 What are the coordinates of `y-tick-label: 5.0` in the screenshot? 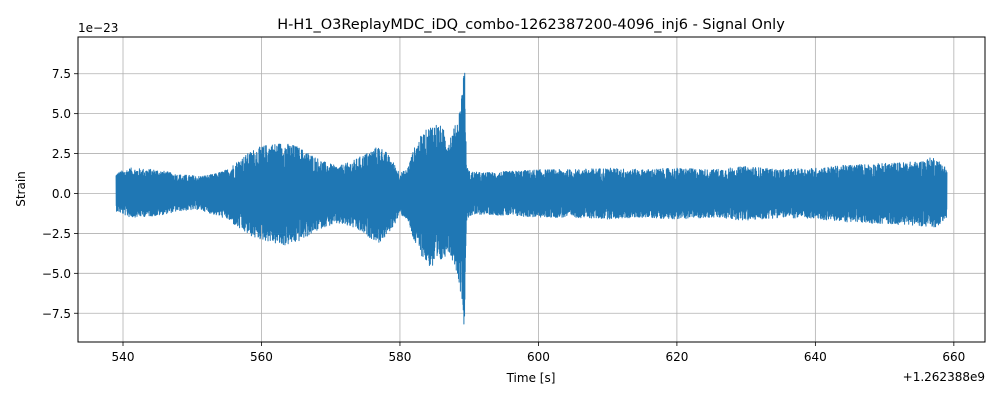 It's located at (61, 114).